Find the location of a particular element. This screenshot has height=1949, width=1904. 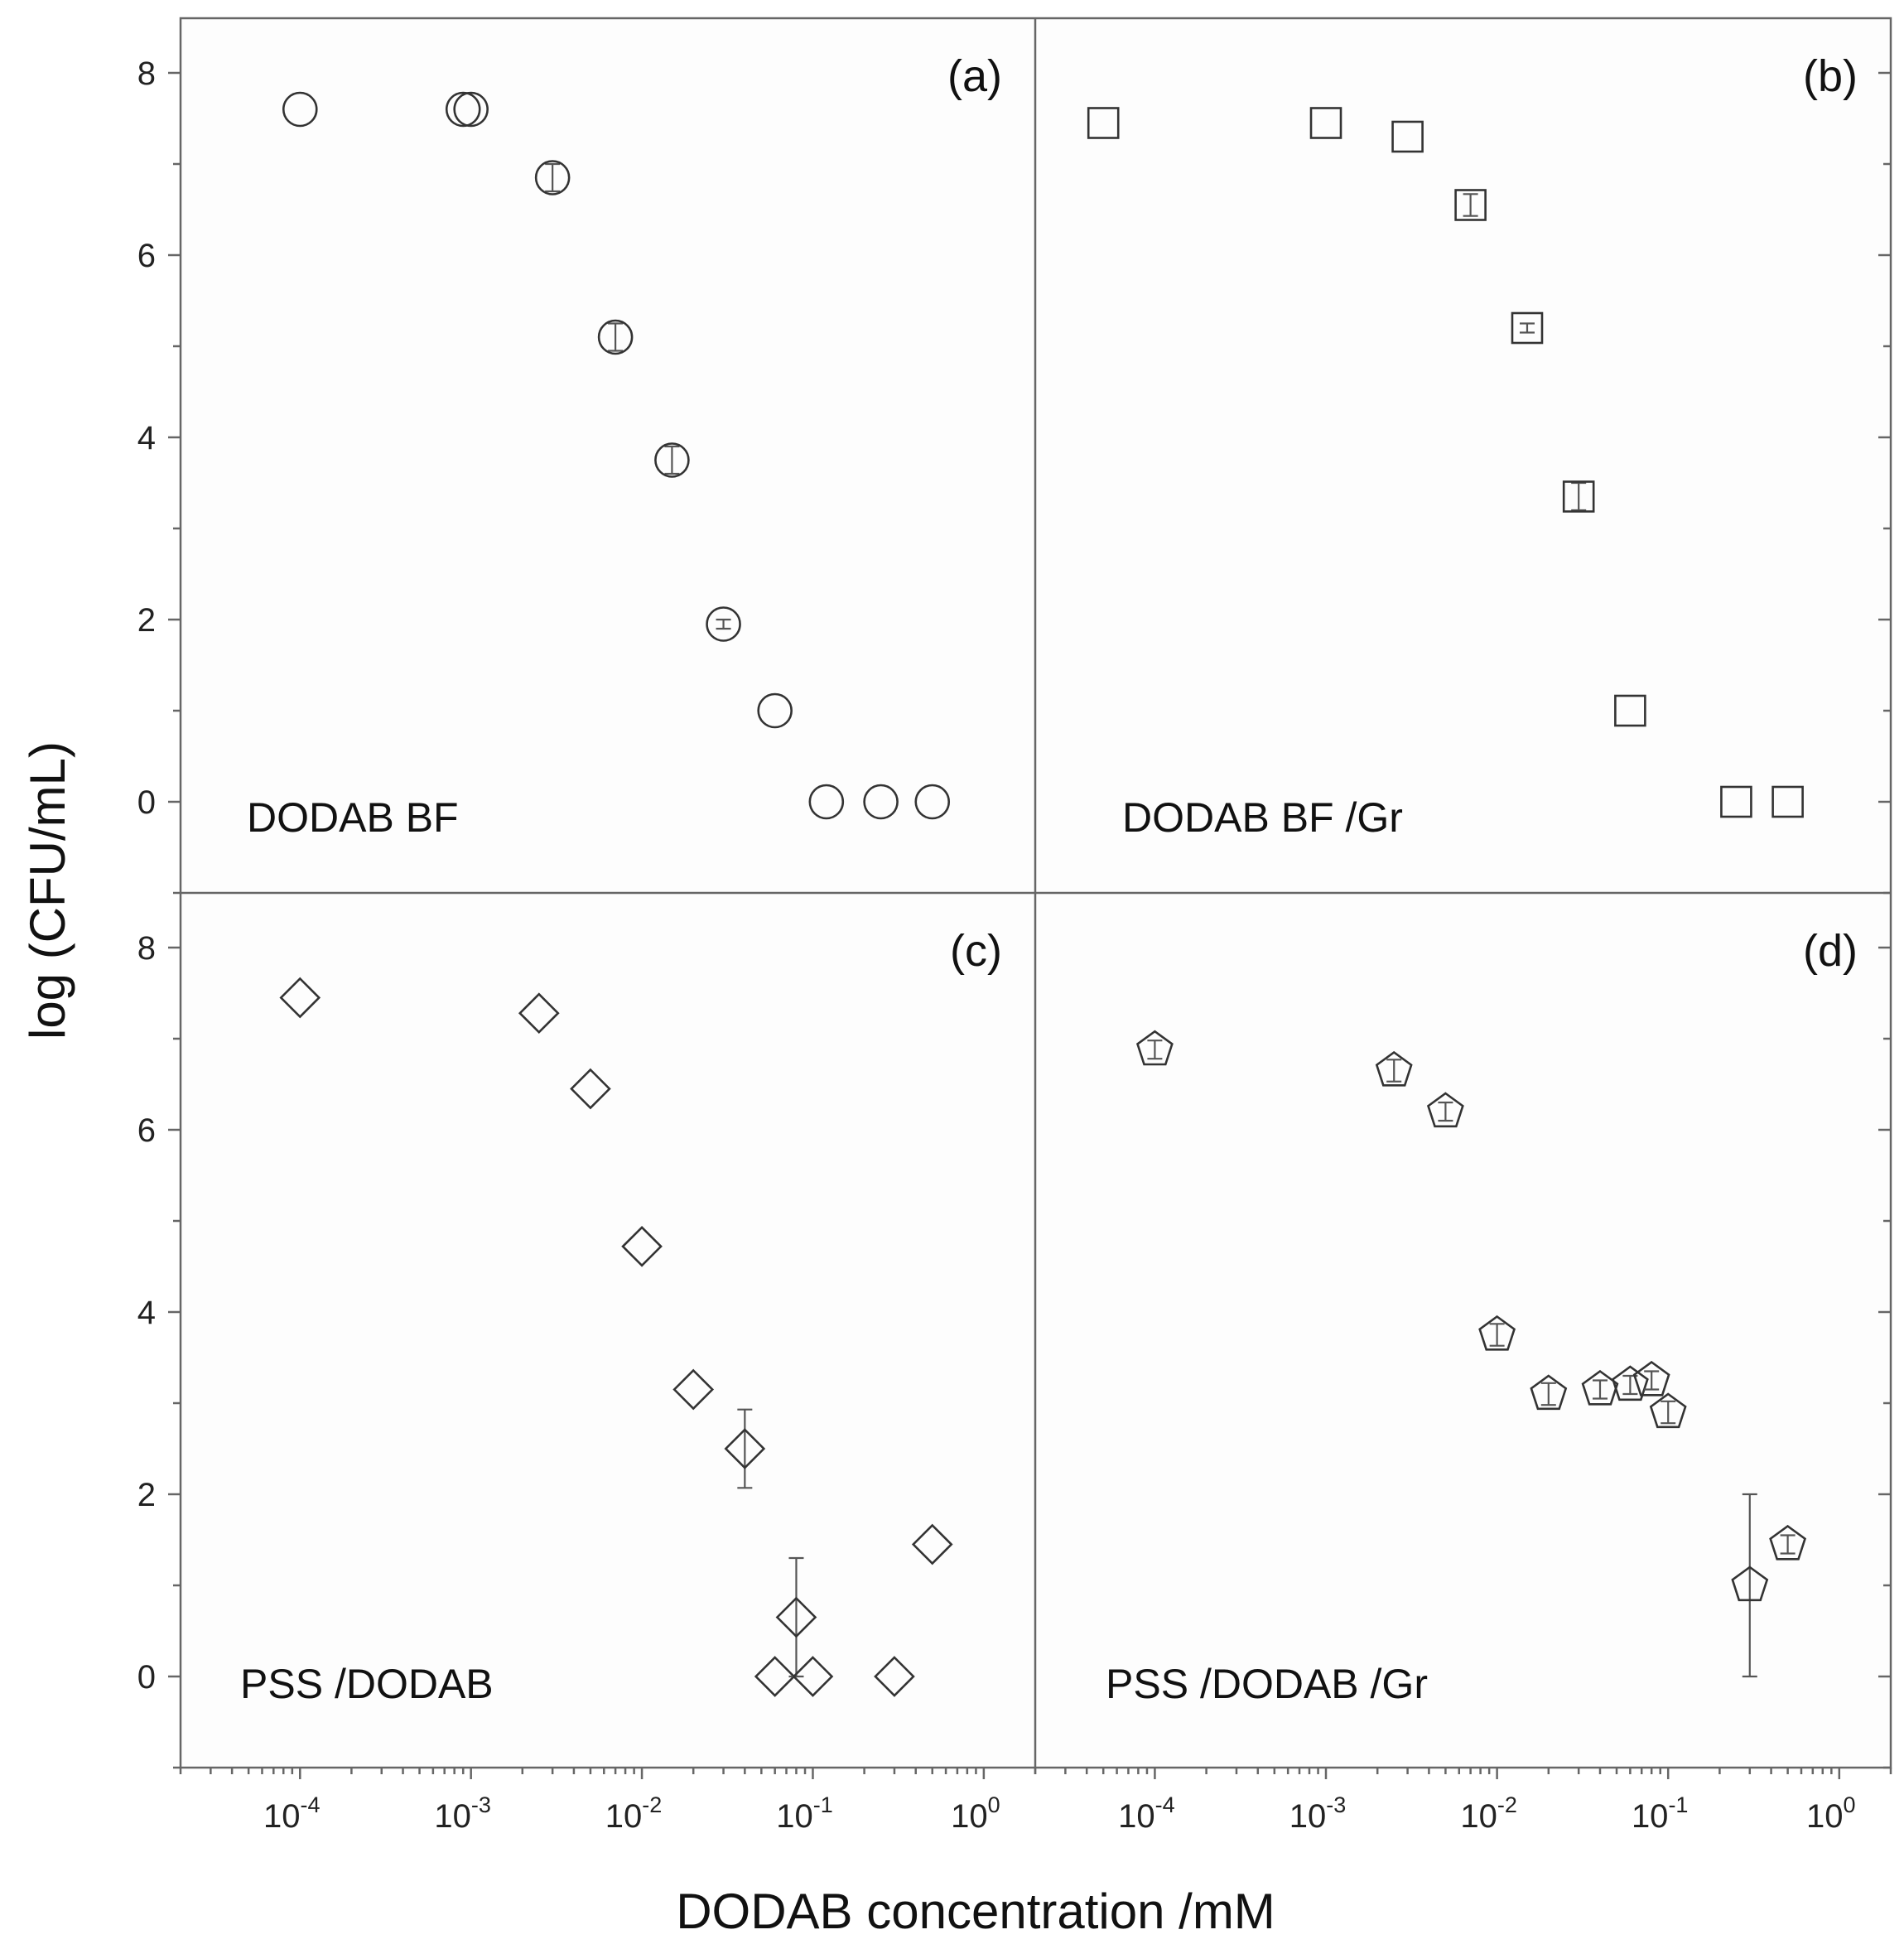

x-tick-label: 10⁻³ is located at coordinates (462, 1814).